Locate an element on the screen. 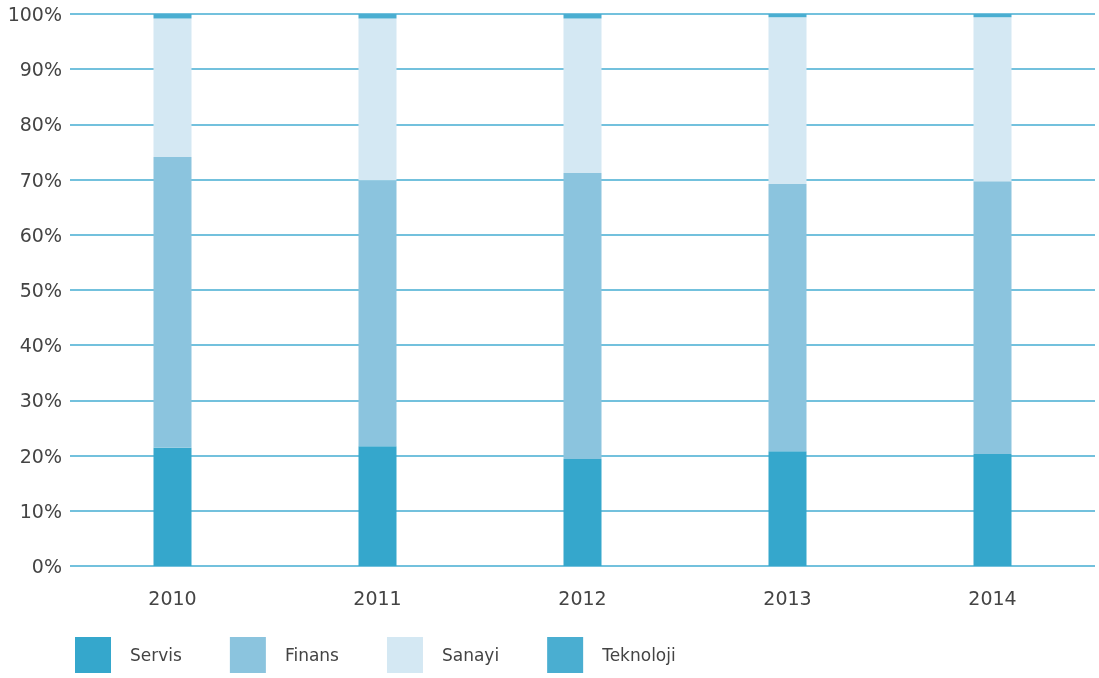 The height and width of the screenshot is (678, 1099). y-tick-label: 100% is located at coordinates (34, 14).